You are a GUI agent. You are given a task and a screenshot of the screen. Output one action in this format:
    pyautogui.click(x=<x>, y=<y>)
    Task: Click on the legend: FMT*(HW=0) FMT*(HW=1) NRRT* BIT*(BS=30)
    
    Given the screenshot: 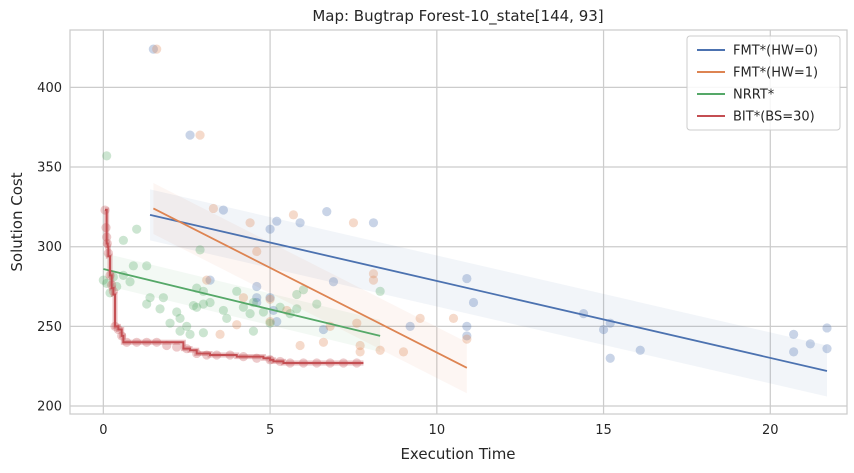 What is the action you would take?
    pyautogui.click(x=763, y=83)
    